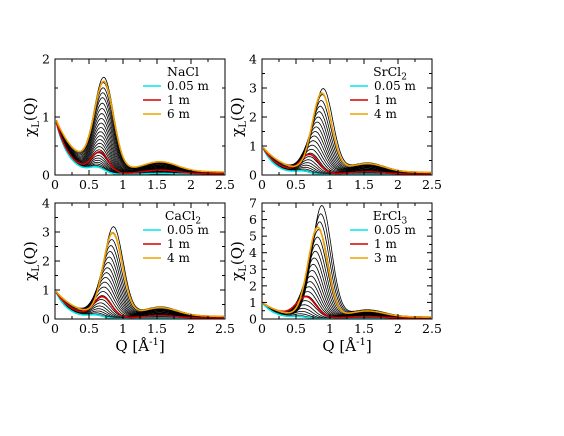  What do you see at coordinates (253, 203) in the screenshot?
I see `y-tick-label: 7` at bounding box center [253, 203].